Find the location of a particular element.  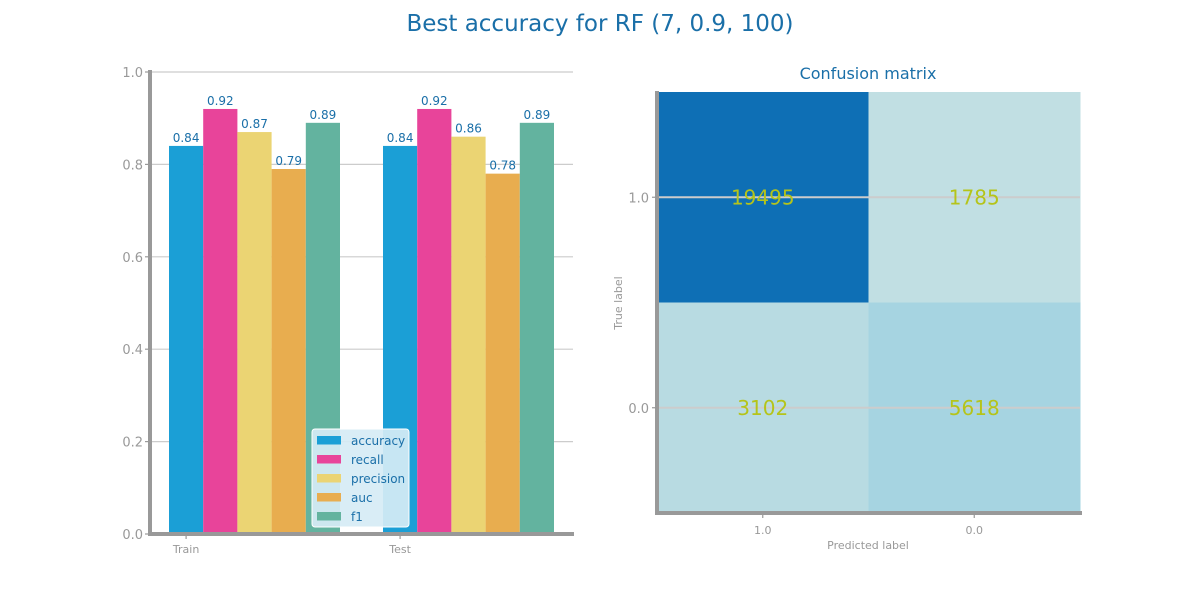

bar-x-tick-label-train: Train is located at coordinates (185, 549).